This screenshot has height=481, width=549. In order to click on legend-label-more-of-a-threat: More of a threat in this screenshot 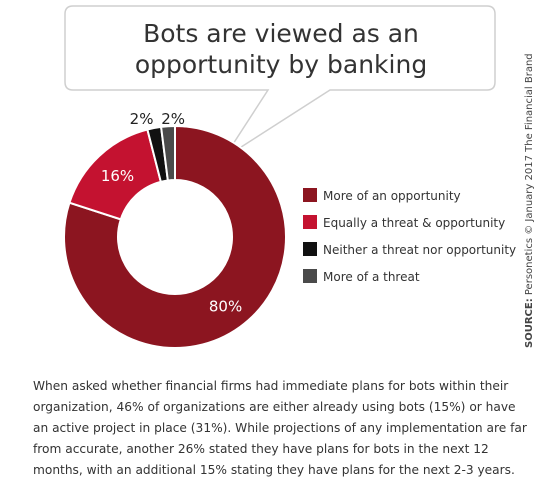, I will do `click(371, 277)`.